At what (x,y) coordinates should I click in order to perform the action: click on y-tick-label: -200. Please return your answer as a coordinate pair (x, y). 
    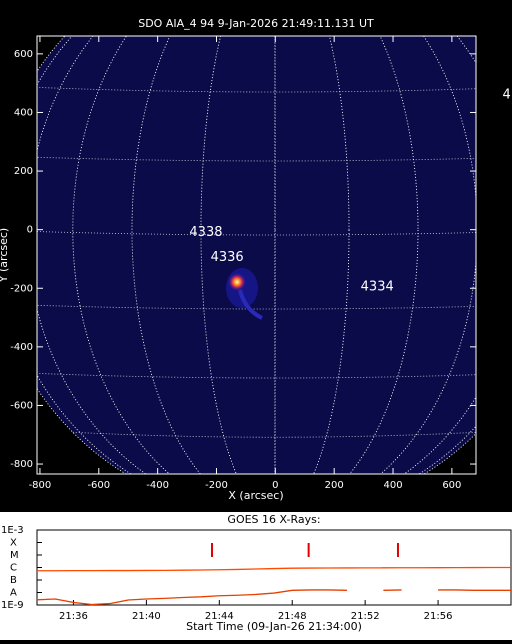
    Looking at the image, I should click on (21, 288).